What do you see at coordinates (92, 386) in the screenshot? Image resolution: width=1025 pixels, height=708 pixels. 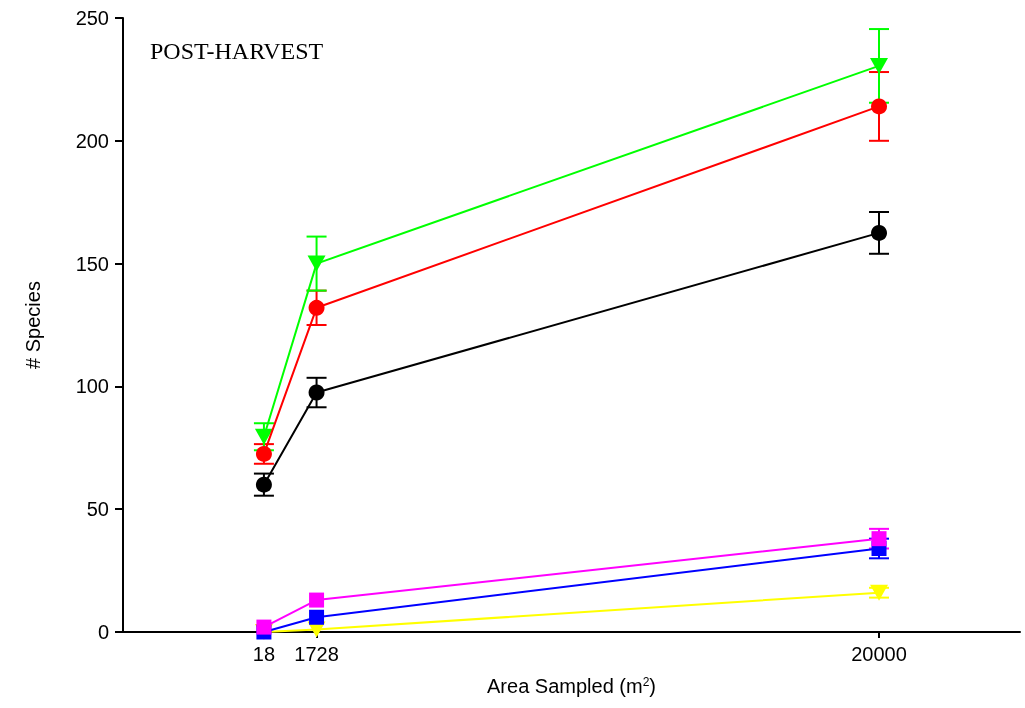 I see `y-tick-label: 100` at bounding box center [92, 386].